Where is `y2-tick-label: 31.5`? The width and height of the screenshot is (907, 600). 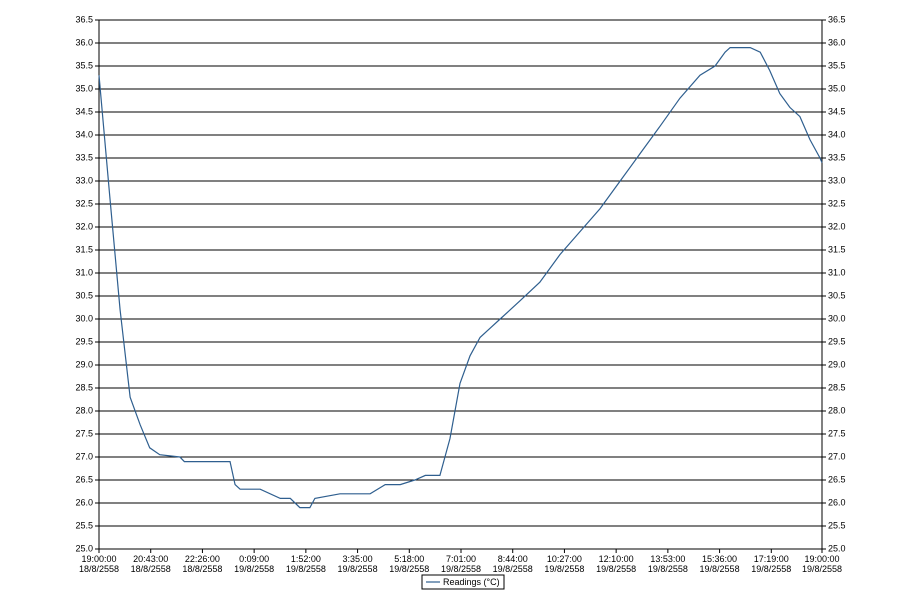
y2-tick-label: 31.5 is located at coordinates (837, 249).